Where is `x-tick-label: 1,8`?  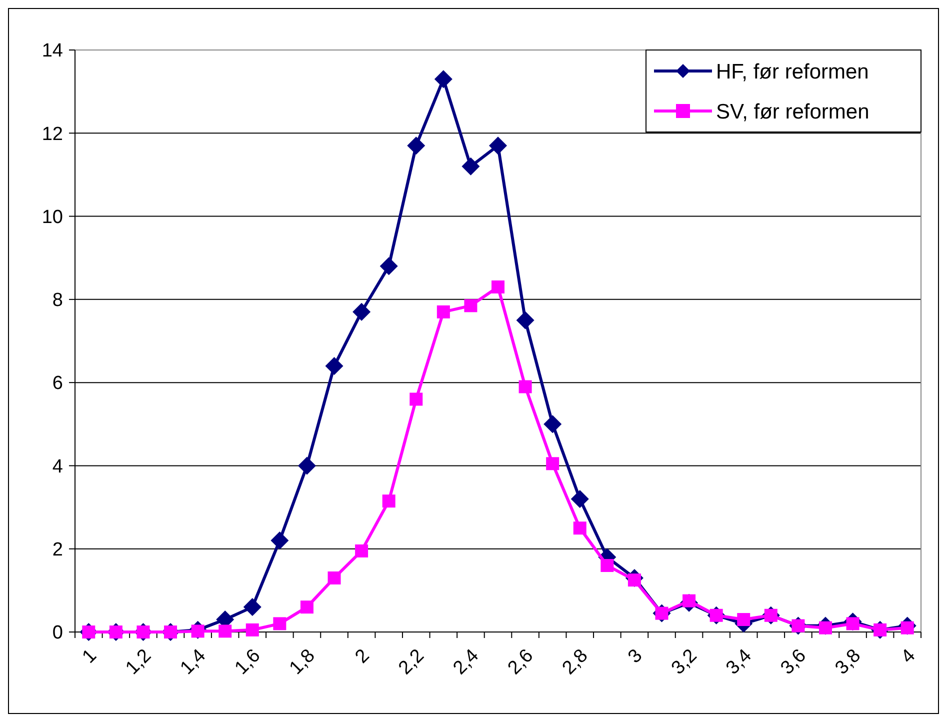
x-tick-label: 1,8 is located at coordinates (303, 662).